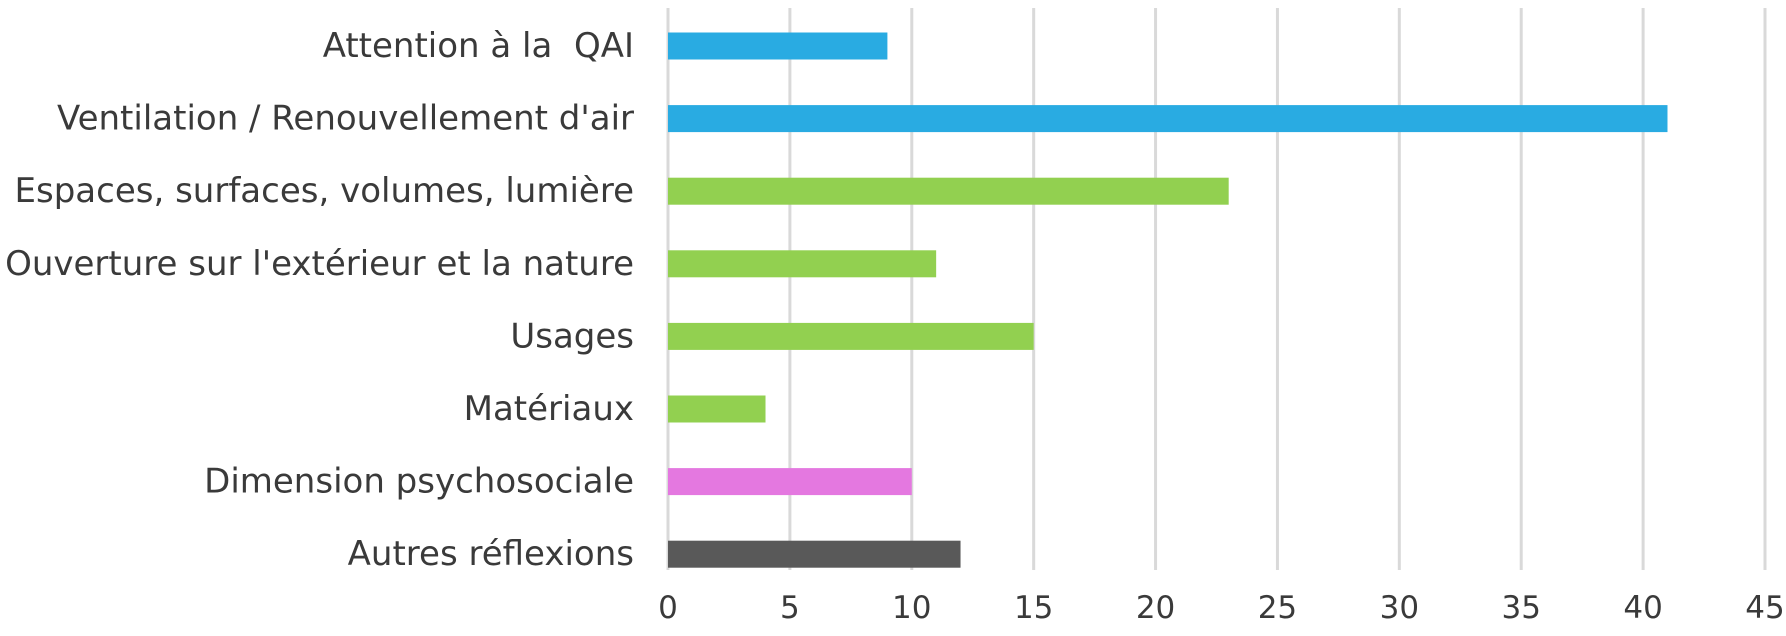 This screenshot has width=1786, height=636. What do you see at coordinates (1764, 608) in the screenshot?
I see `x-tick-label: 45` at bounding box center [1764, 608].